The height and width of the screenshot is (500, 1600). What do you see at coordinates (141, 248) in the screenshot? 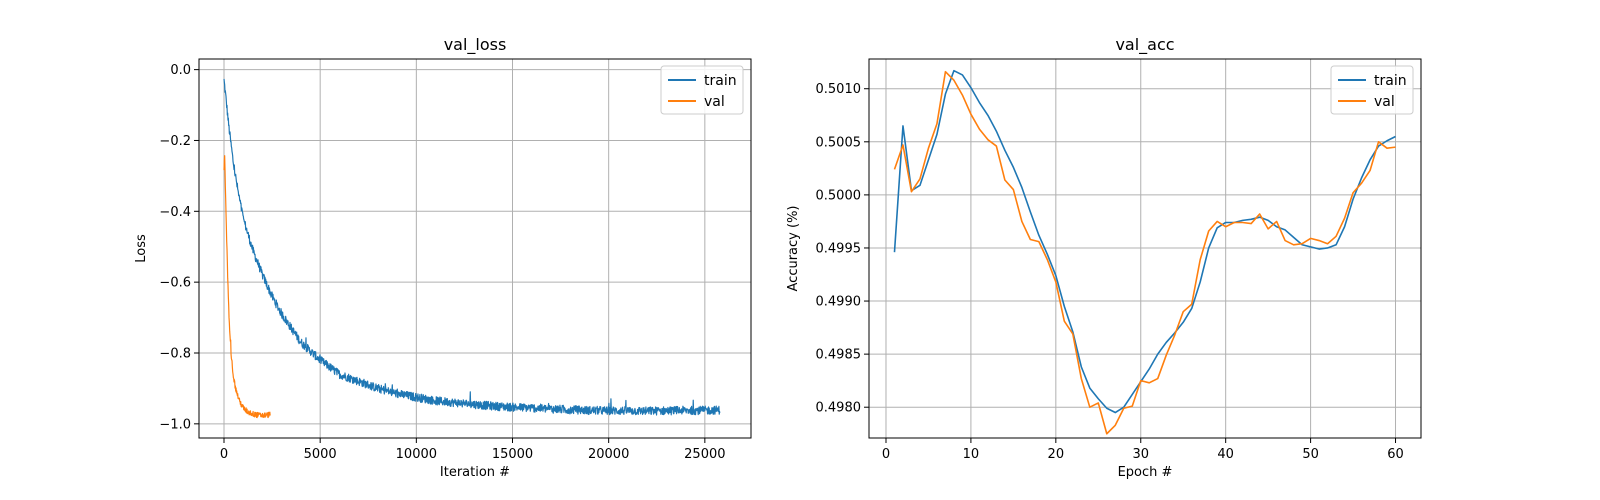
I see `y-axis-label: Loss` at bounding box center [141, 248].